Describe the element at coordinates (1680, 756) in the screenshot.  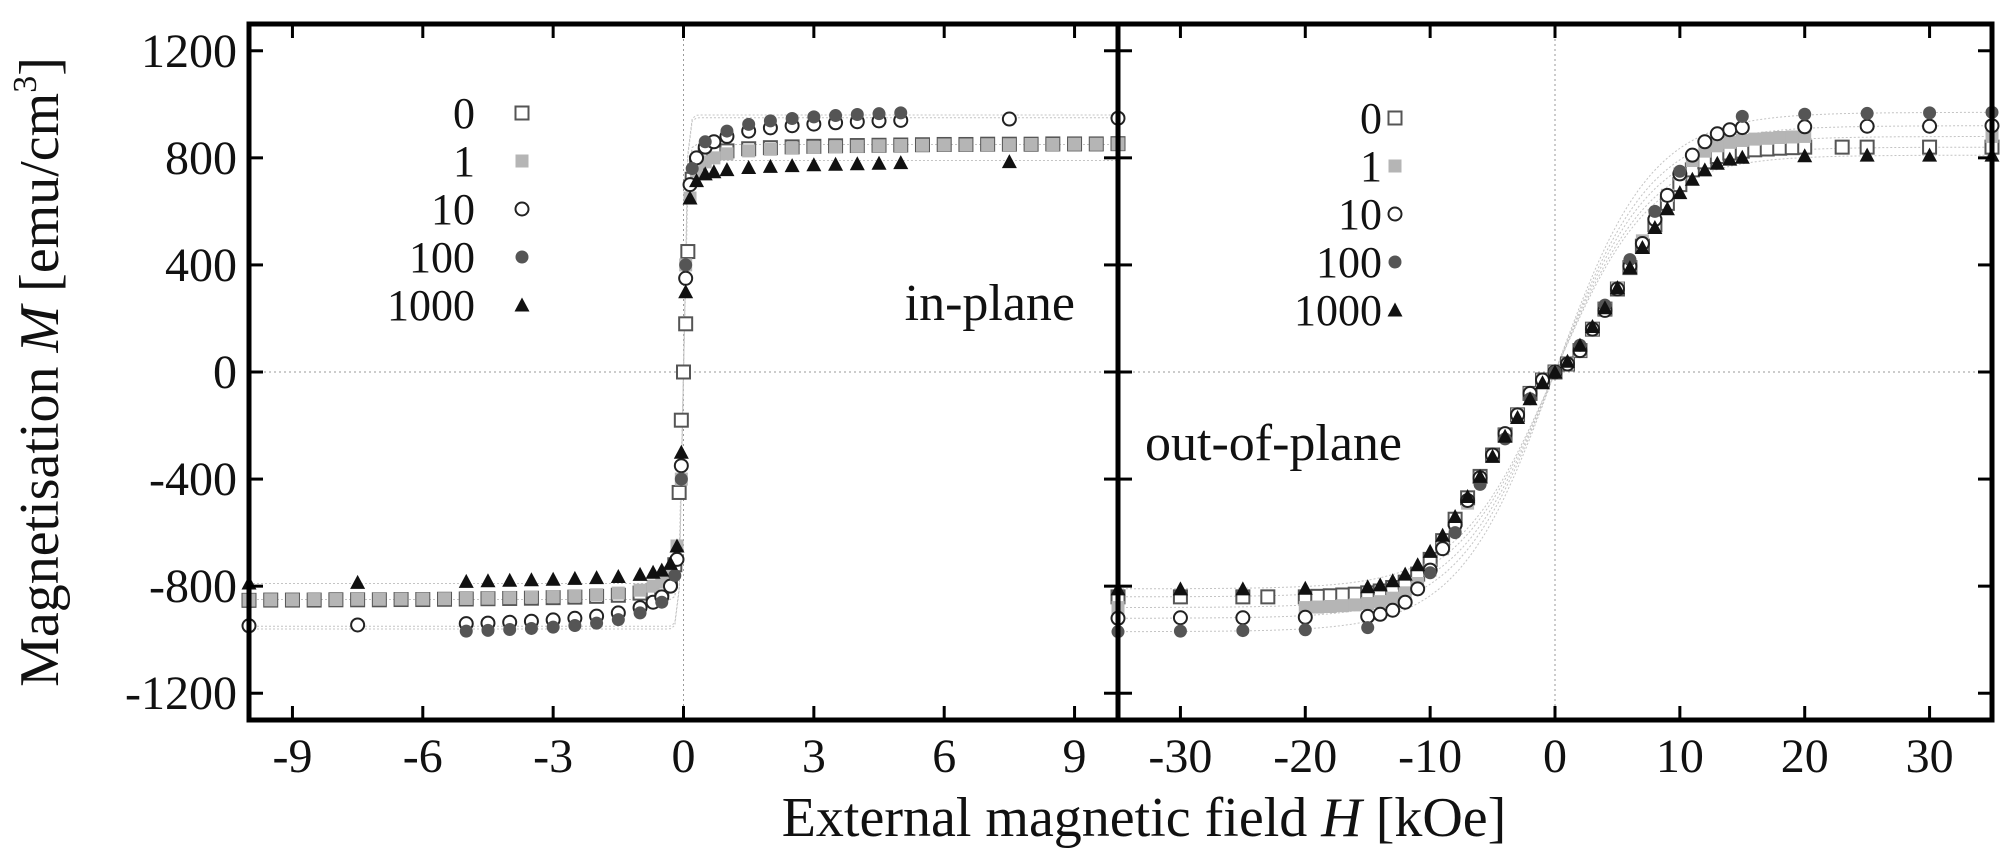
I see `x-tick-label: 10` at that location.